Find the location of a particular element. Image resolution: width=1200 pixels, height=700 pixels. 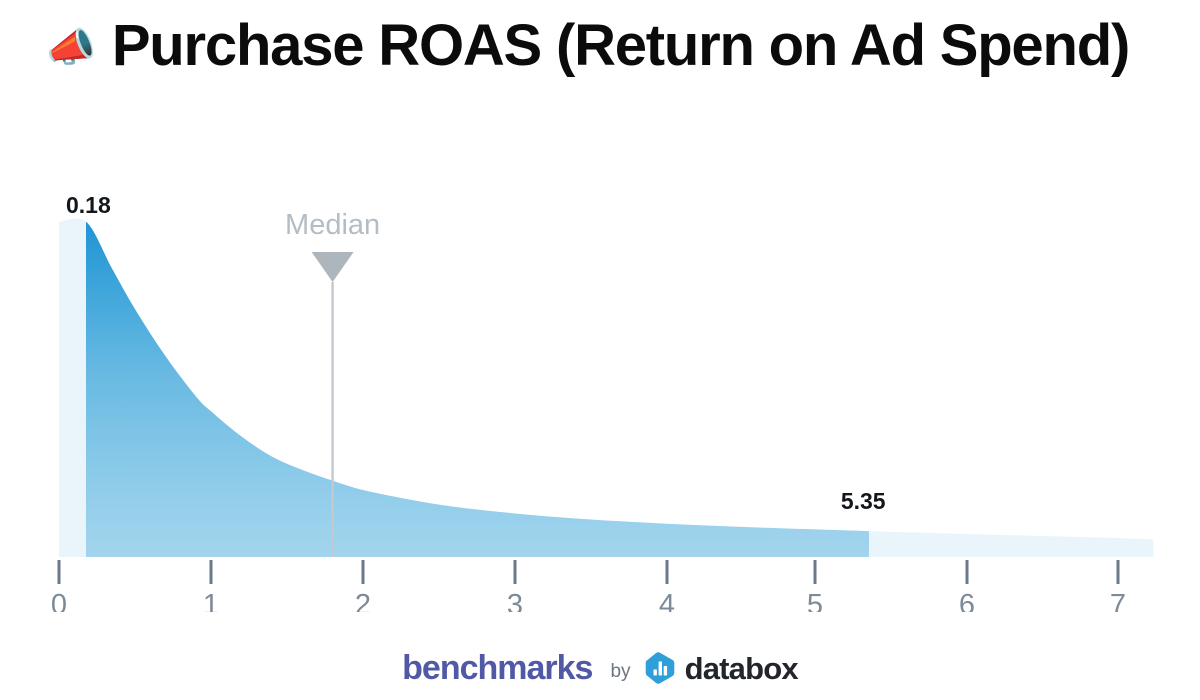

page-title-row: 📣 Purchase ROAS (Return on Ad Spend) is located at coordinates (600, 46).